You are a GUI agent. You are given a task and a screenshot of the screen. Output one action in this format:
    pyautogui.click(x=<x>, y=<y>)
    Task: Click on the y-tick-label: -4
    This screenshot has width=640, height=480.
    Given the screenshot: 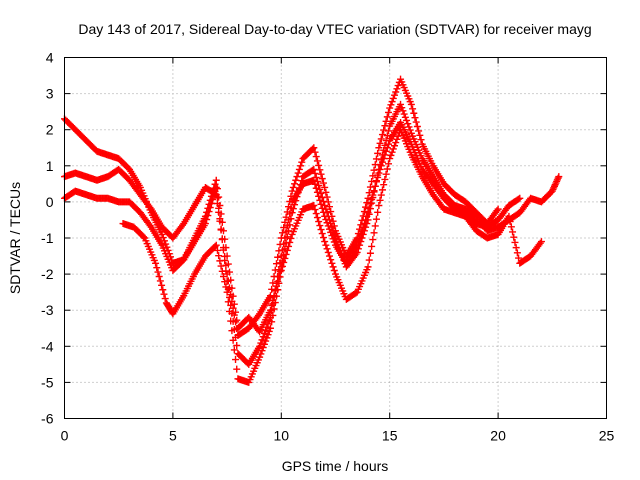 What is the action you would take?
    pyautogui.click(x=47, y=346)
    